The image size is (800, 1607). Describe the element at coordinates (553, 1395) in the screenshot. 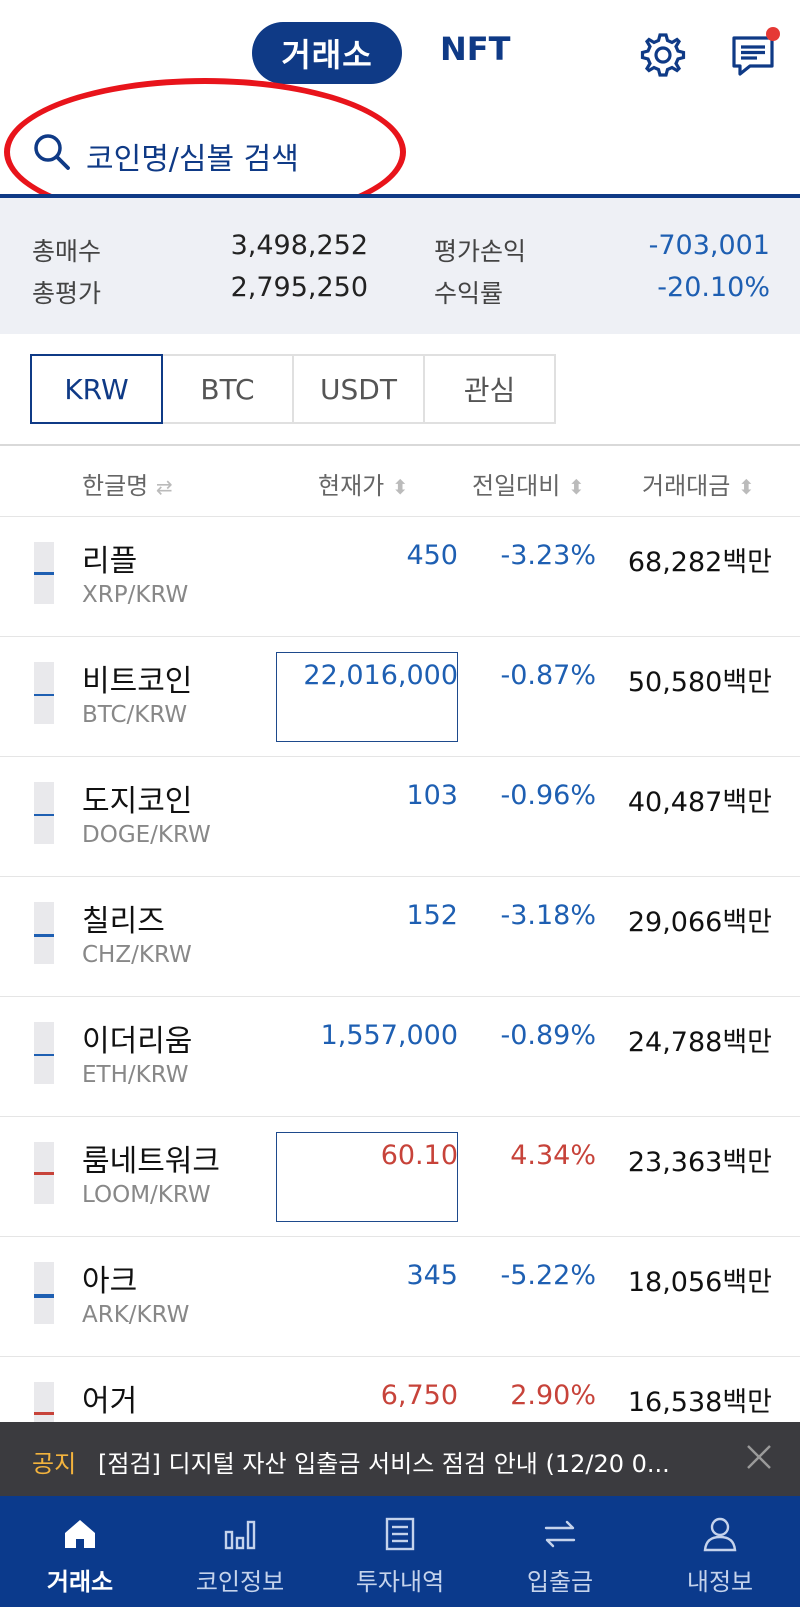

I see `coin-change: 2.90%` at that location.